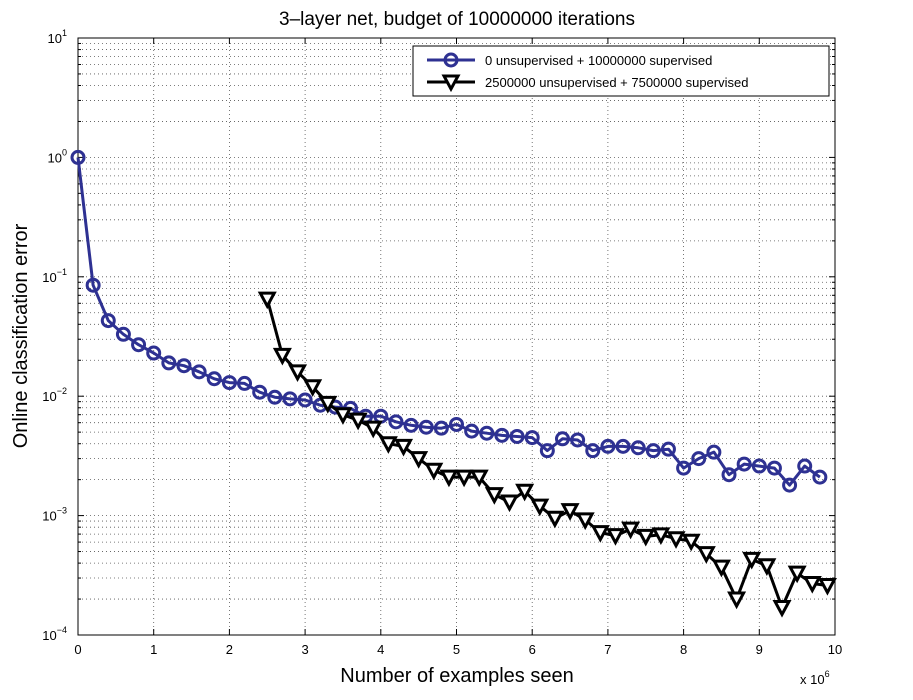 Image resolution: width=913 pixels, height=700 pixels. Describe the element at coordinates (153, 649) in the screenshot. I see `x-tick-label: 1` at that location.